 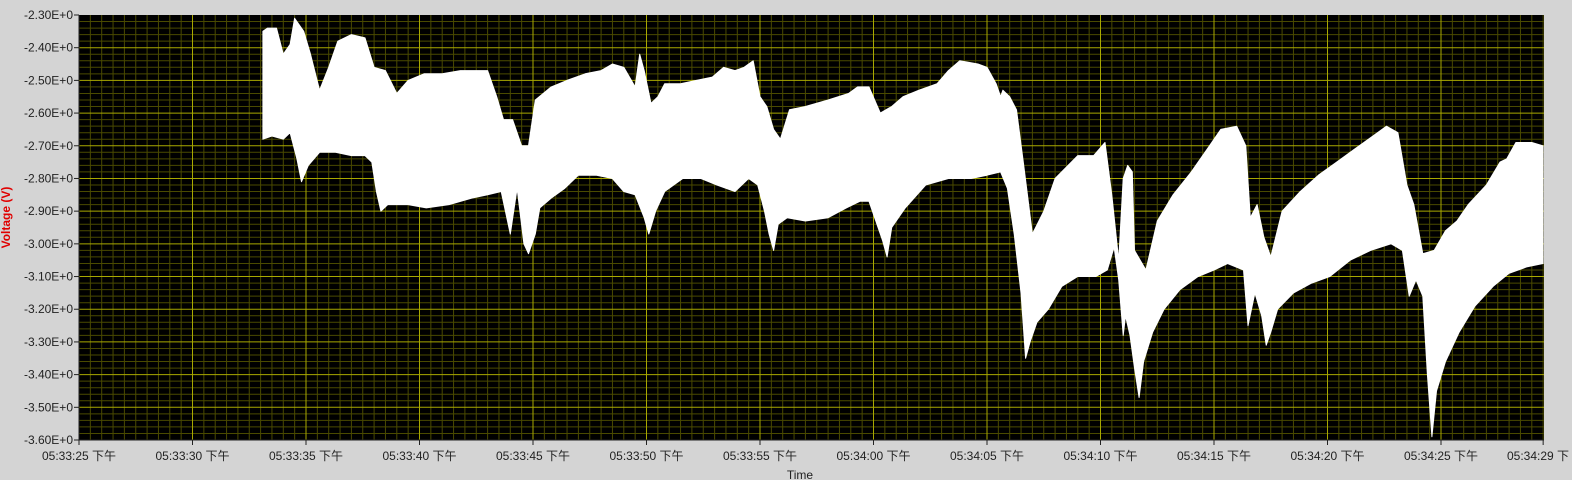 What do you see at coordinates (48, 375) in the screenshot?
I see `y-tick-label: -3.40E+0` at bounding box center [48, 375].